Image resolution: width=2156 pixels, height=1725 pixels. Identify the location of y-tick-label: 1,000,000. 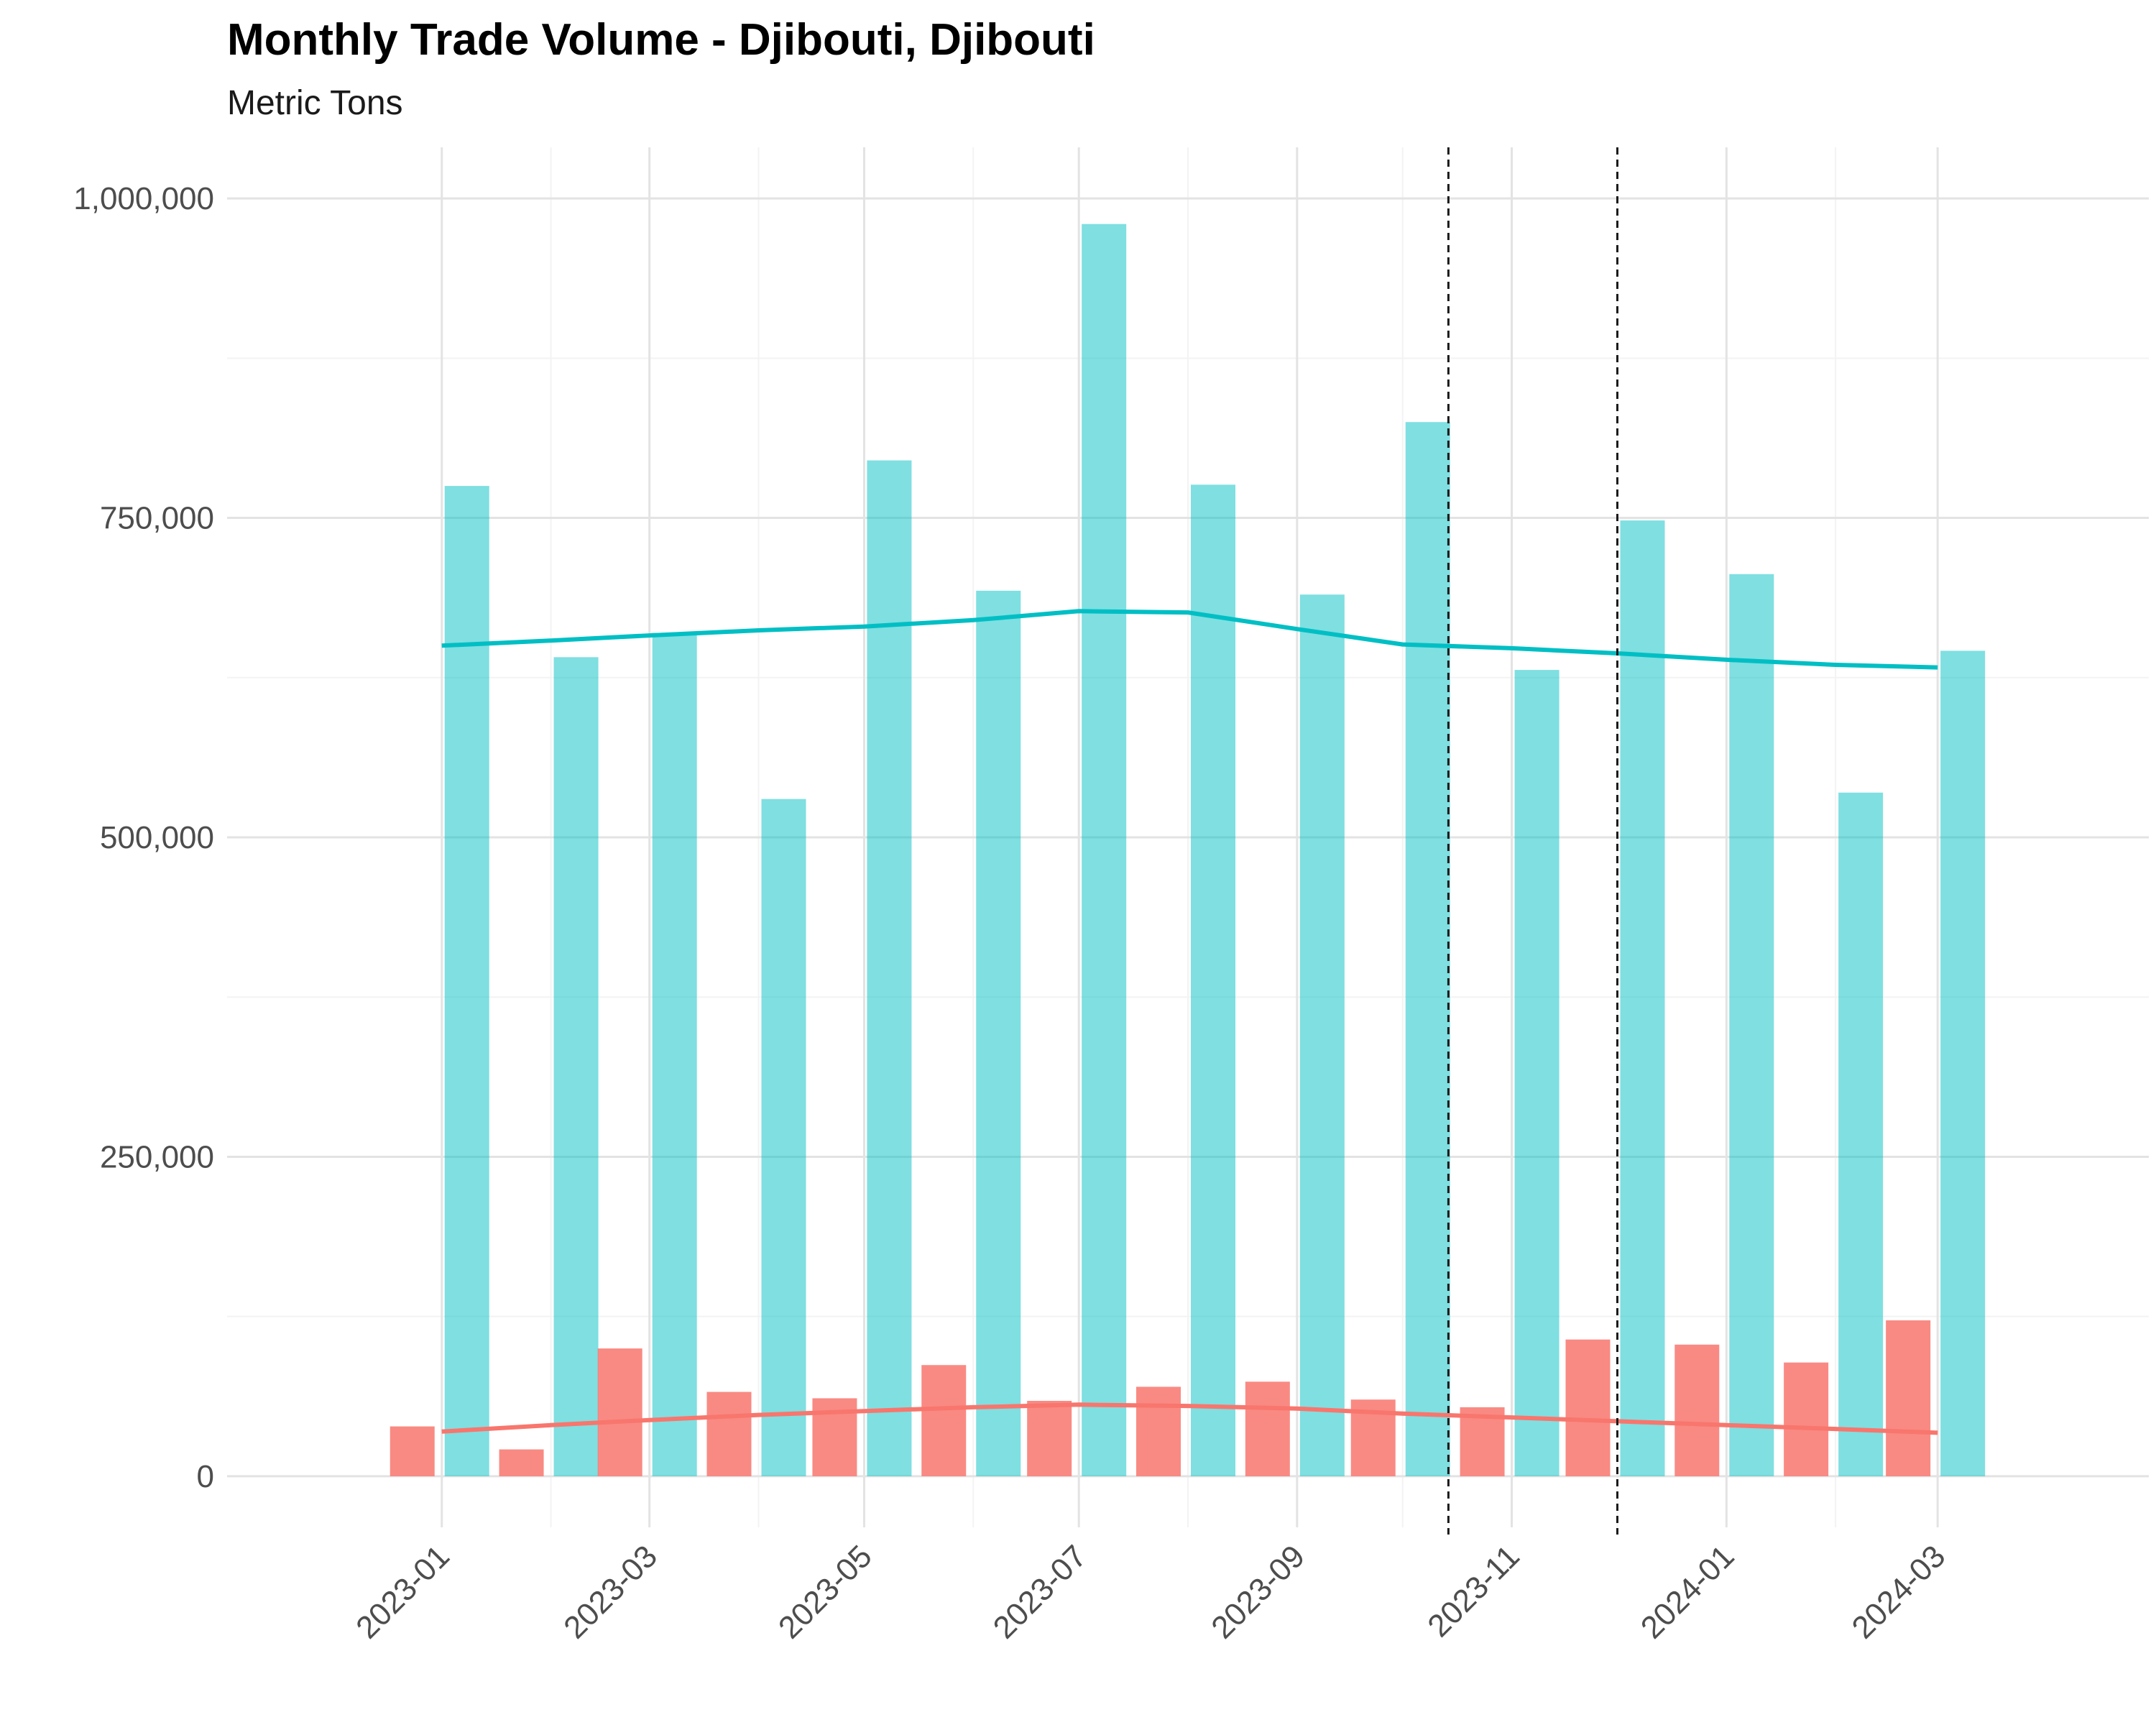
(143, 198).